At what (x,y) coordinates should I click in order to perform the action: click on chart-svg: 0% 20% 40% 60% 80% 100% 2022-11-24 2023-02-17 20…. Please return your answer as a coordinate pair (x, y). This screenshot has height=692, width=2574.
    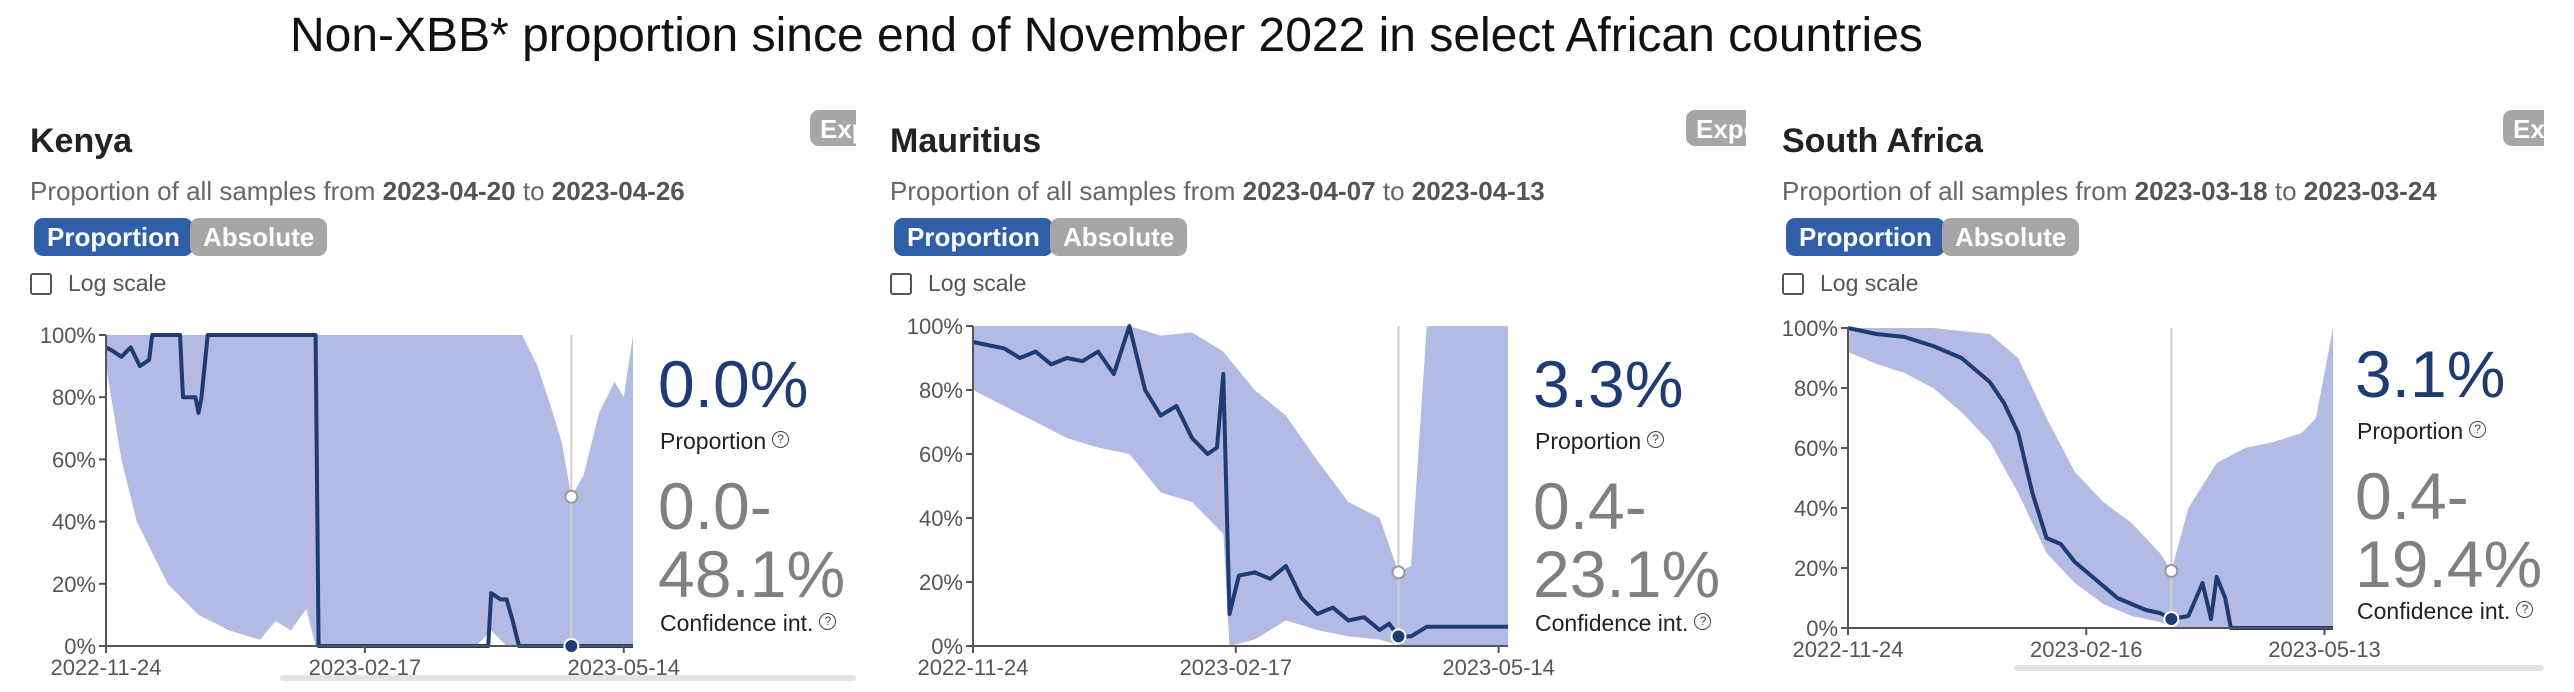
    Looking at the image, I should click on (1231, 497).